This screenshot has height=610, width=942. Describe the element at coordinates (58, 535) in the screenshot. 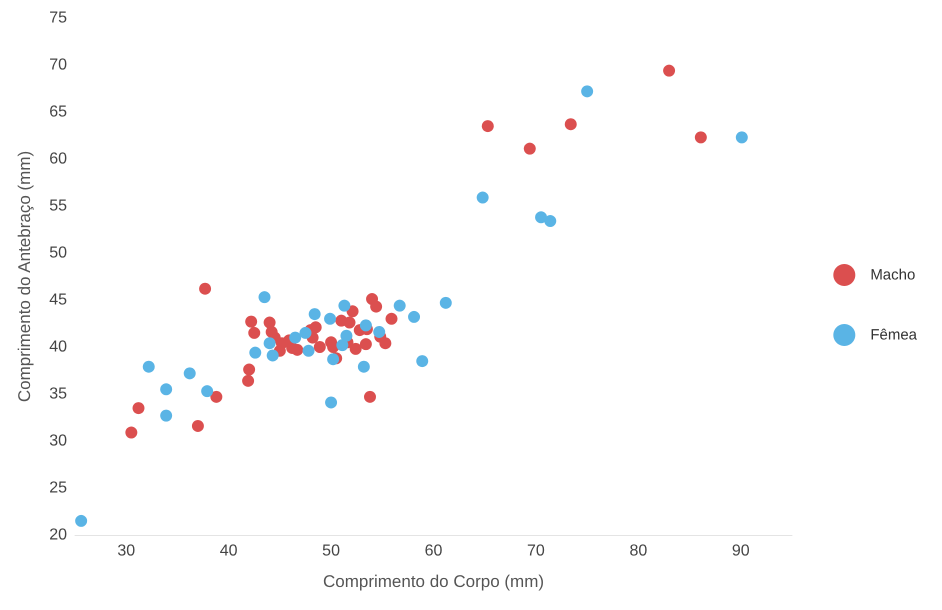

I see `y-tick-label: 20` at that location.